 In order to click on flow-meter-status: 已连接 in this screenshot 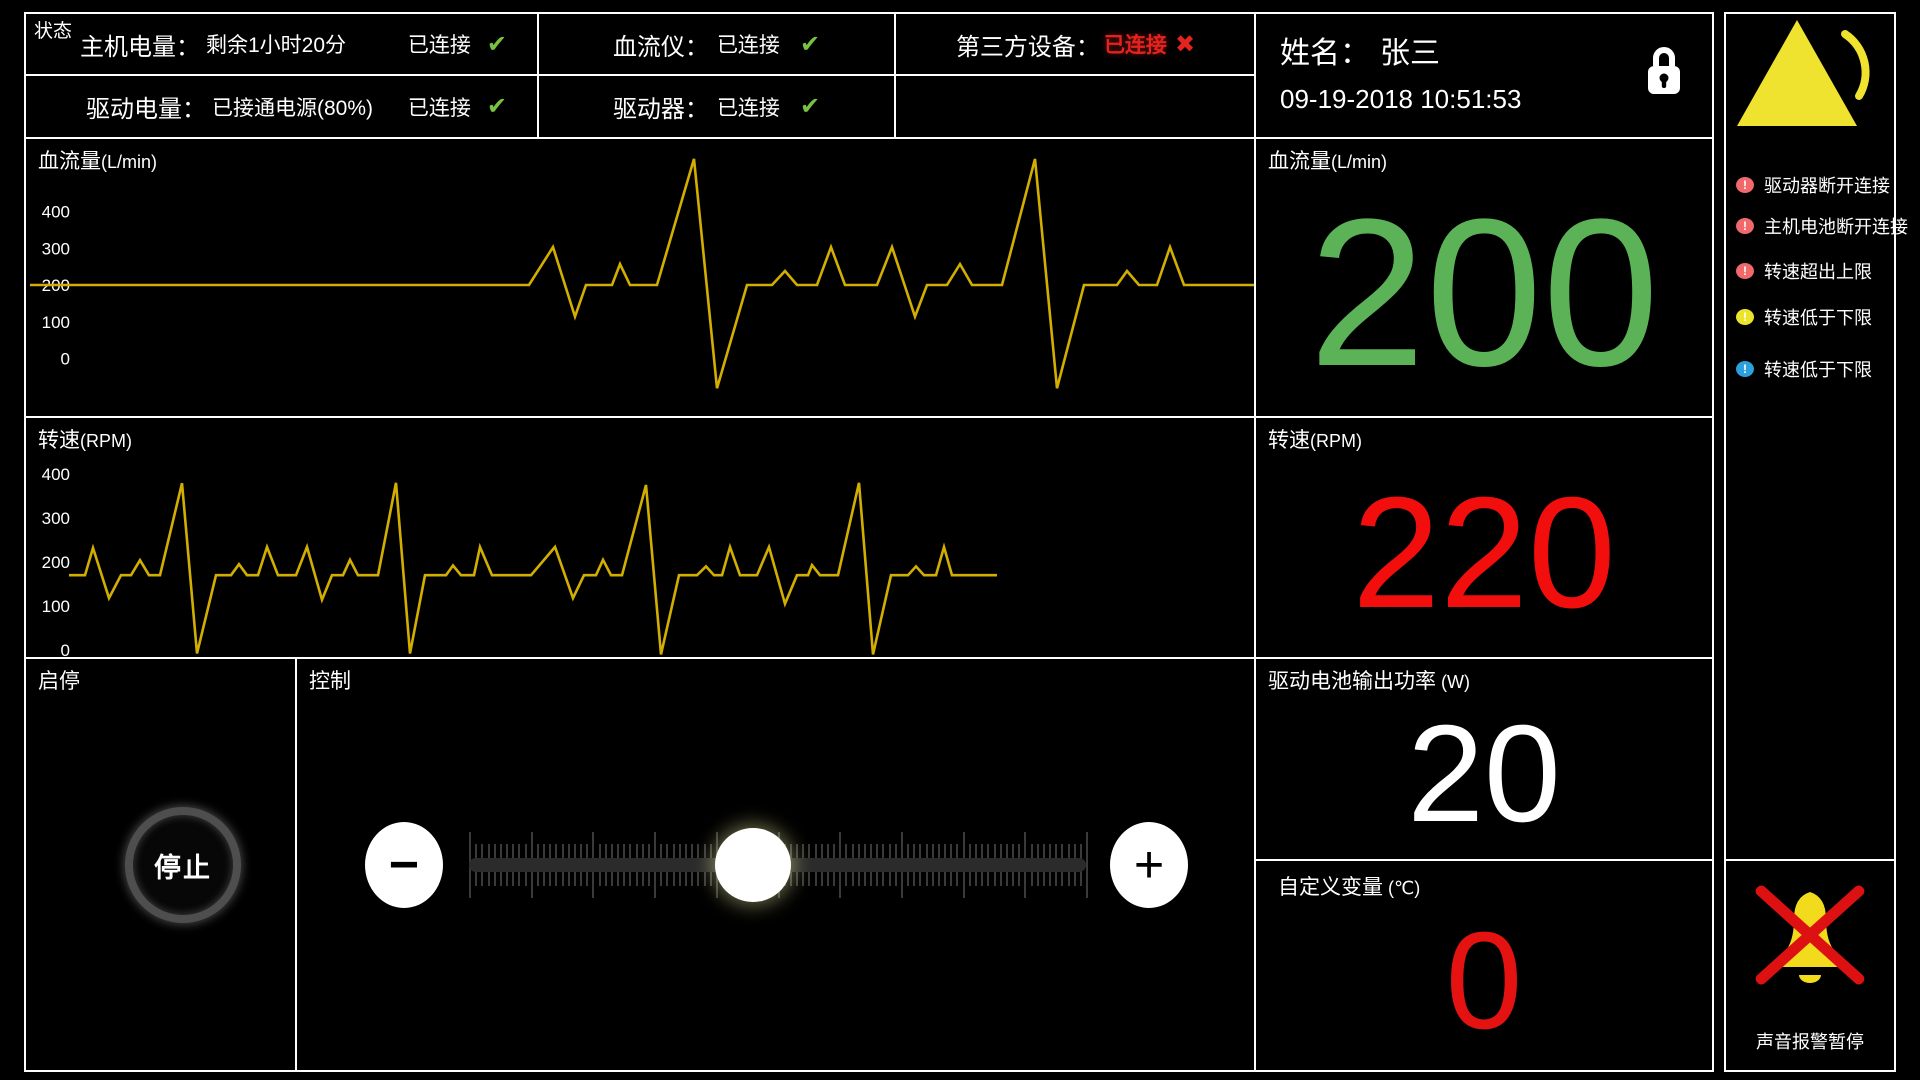, I will do `click(748, 45)`.